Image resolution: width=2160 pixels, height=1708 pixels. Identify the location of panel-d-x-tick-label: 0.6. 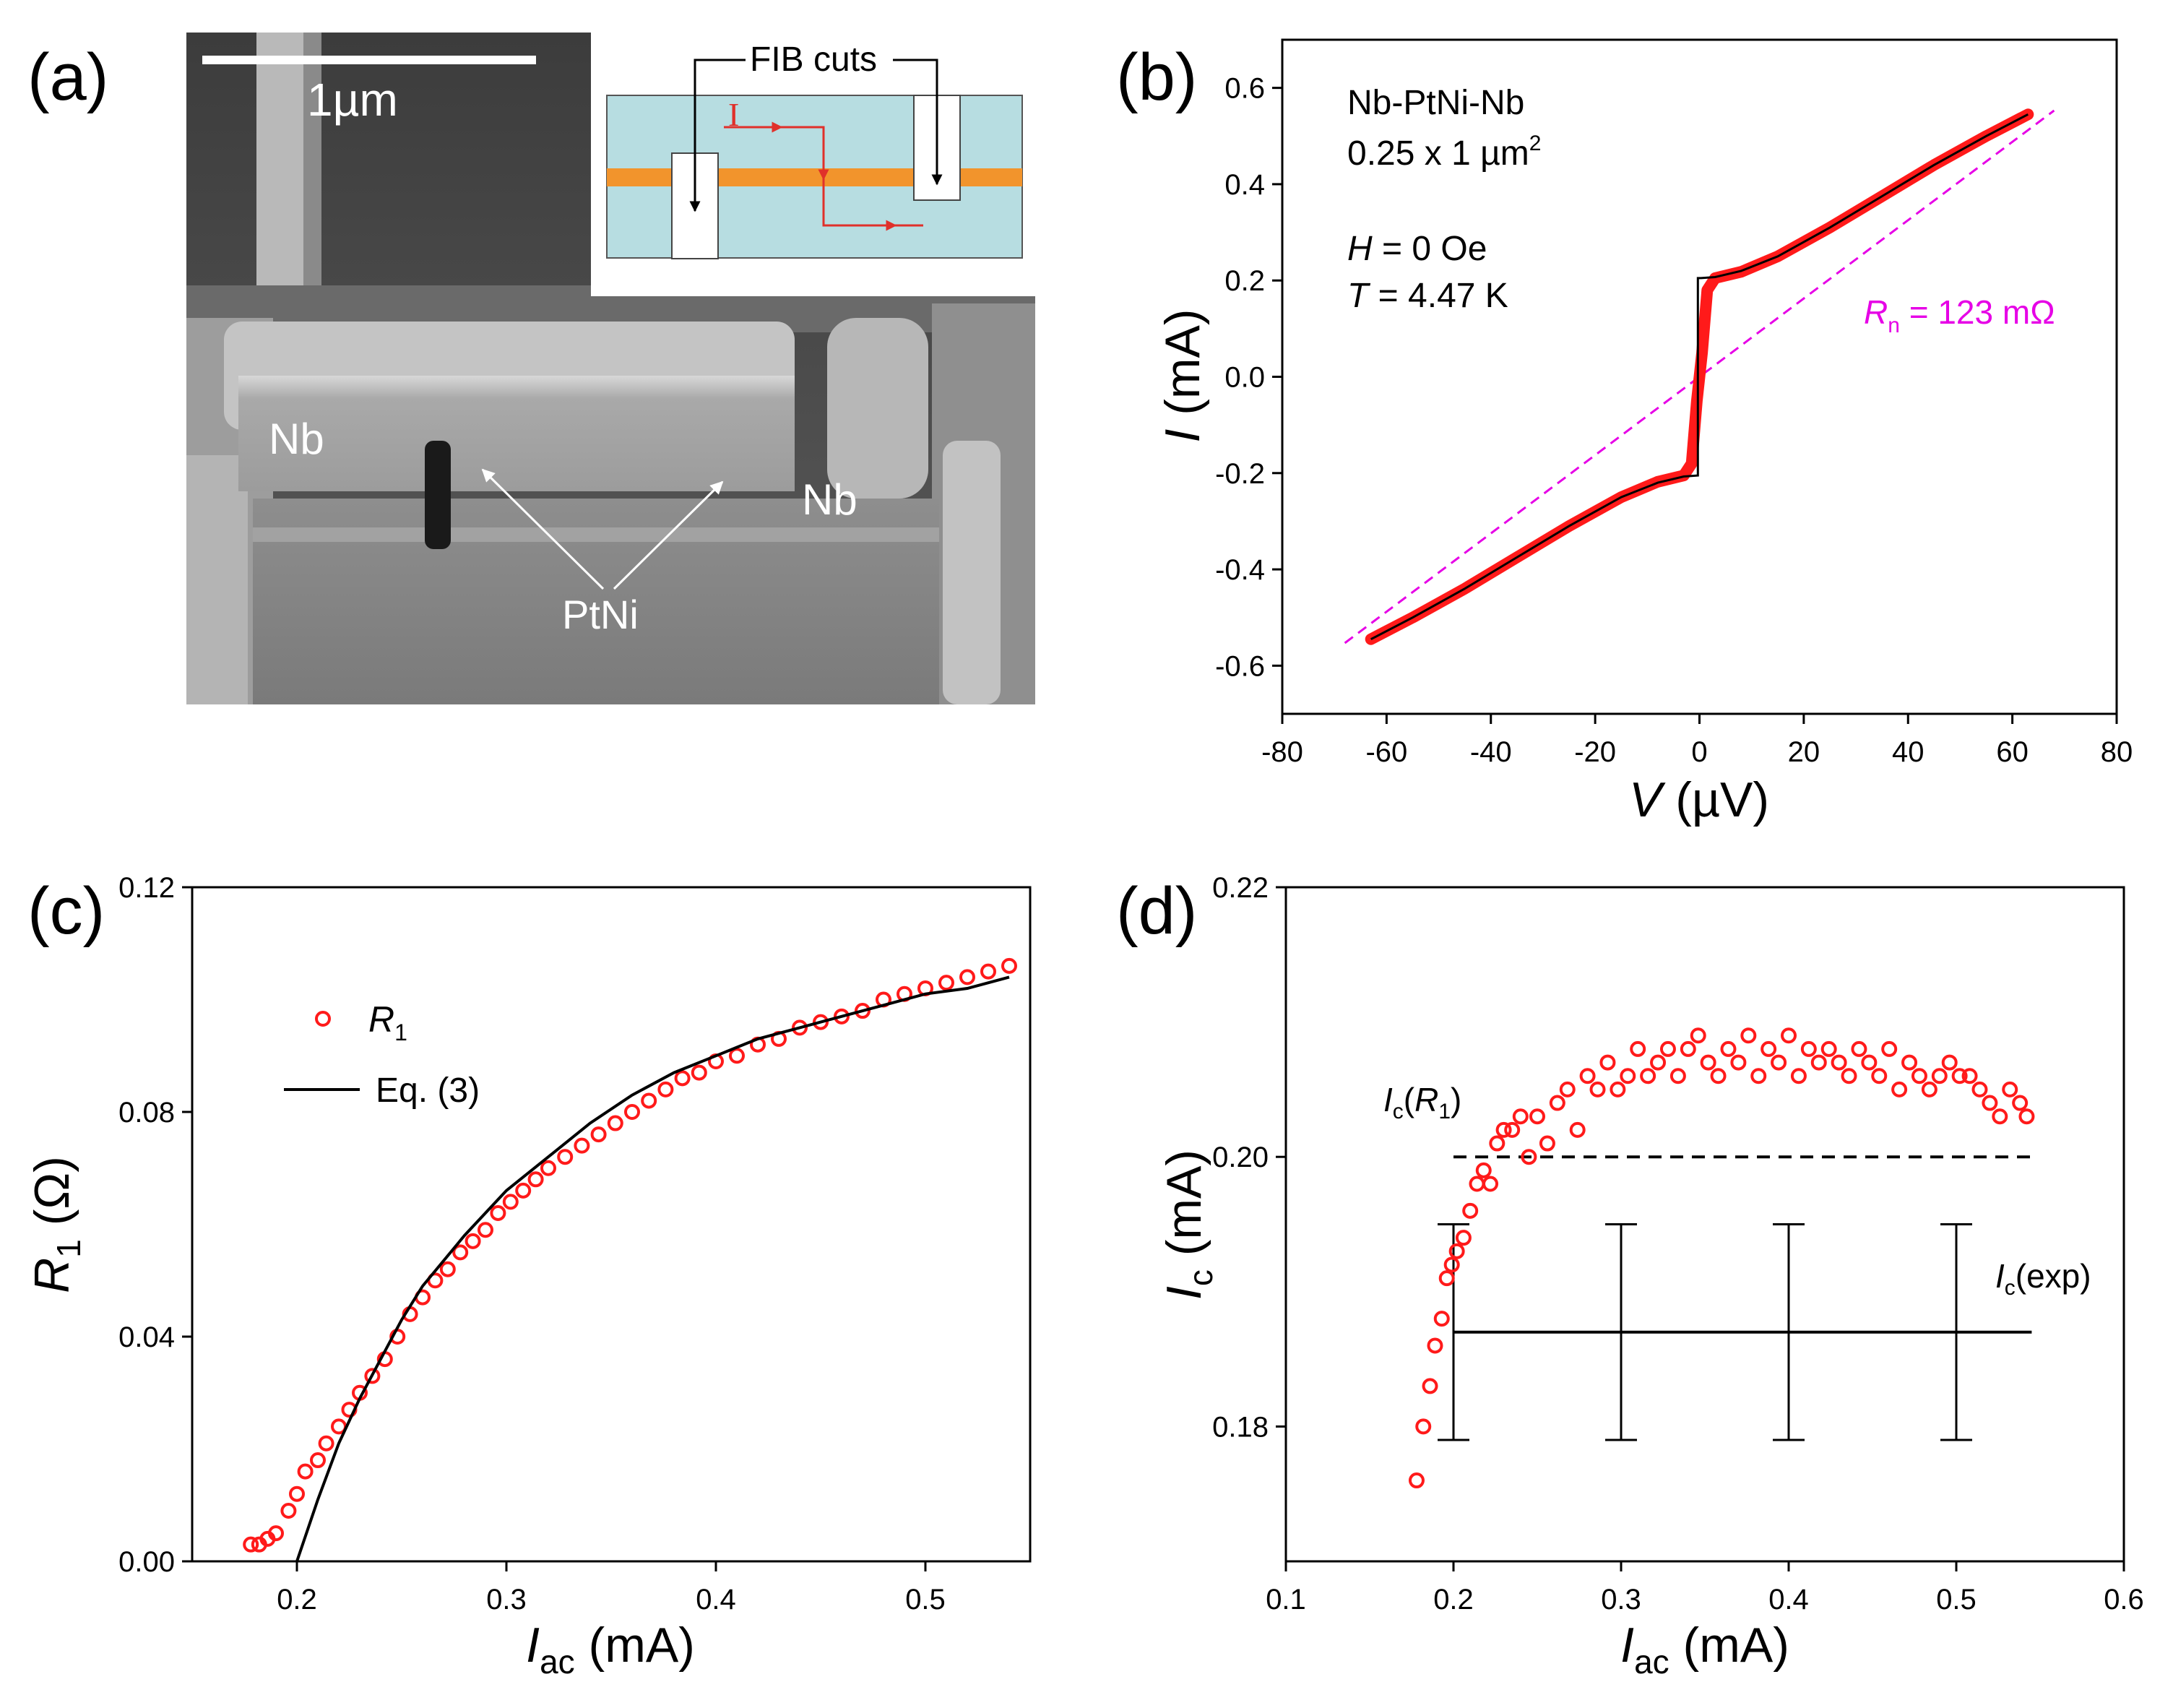
(2124, 1600).